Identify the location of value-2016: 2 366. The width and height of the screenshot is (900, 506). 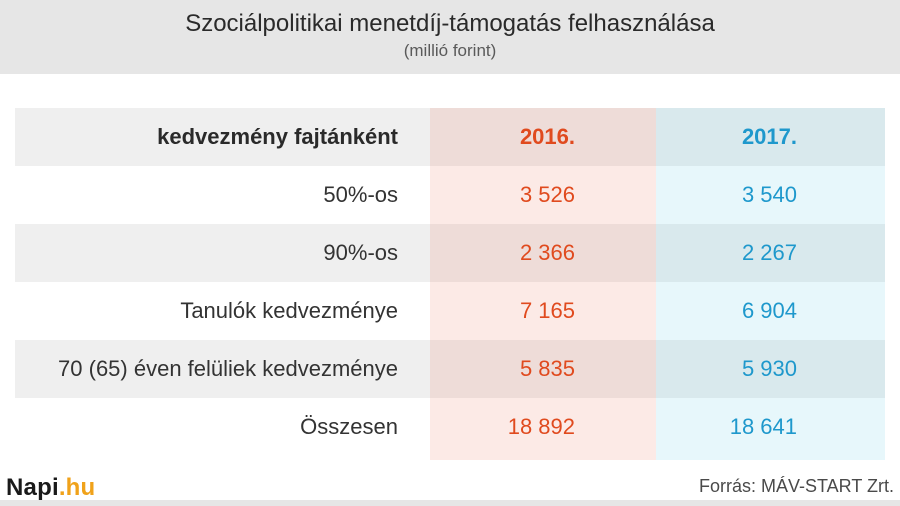
(547, 252).